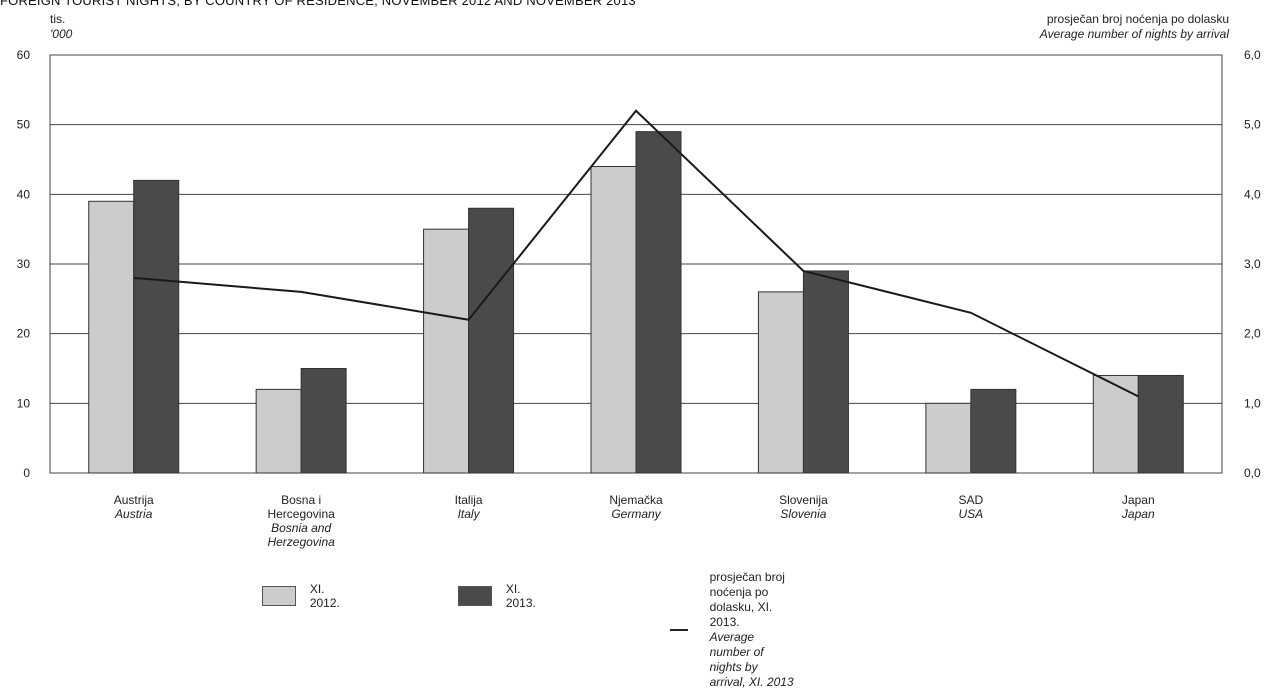 The width and height of the screenshot is (1271, 690). Describe the element at coordinates (24, 55) in the screenshot. I see `y-tick-label: 60` at that location.